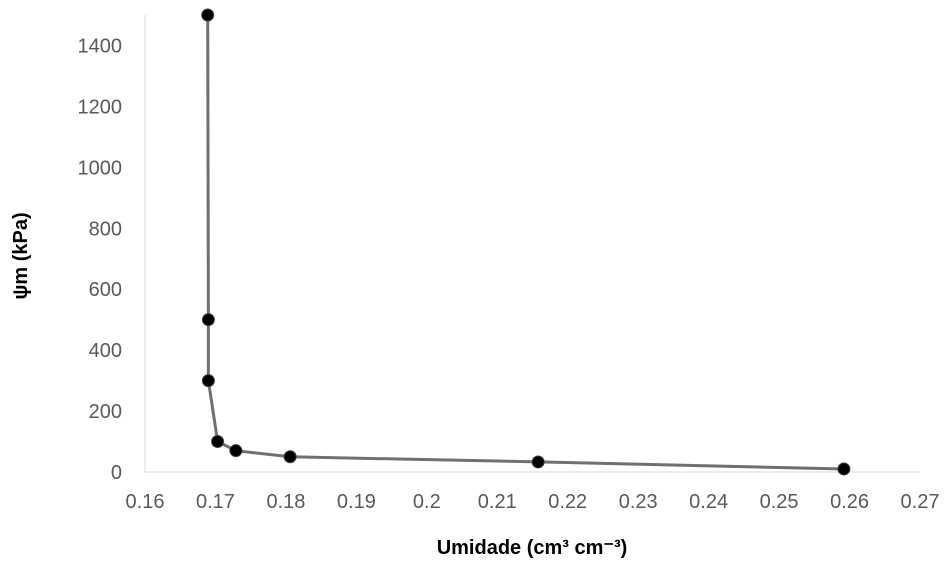  What do you see at coordinates (285, 502) in the screenshot?
I see `x-tick-label: 0.18` at bounding box center [285, 502].